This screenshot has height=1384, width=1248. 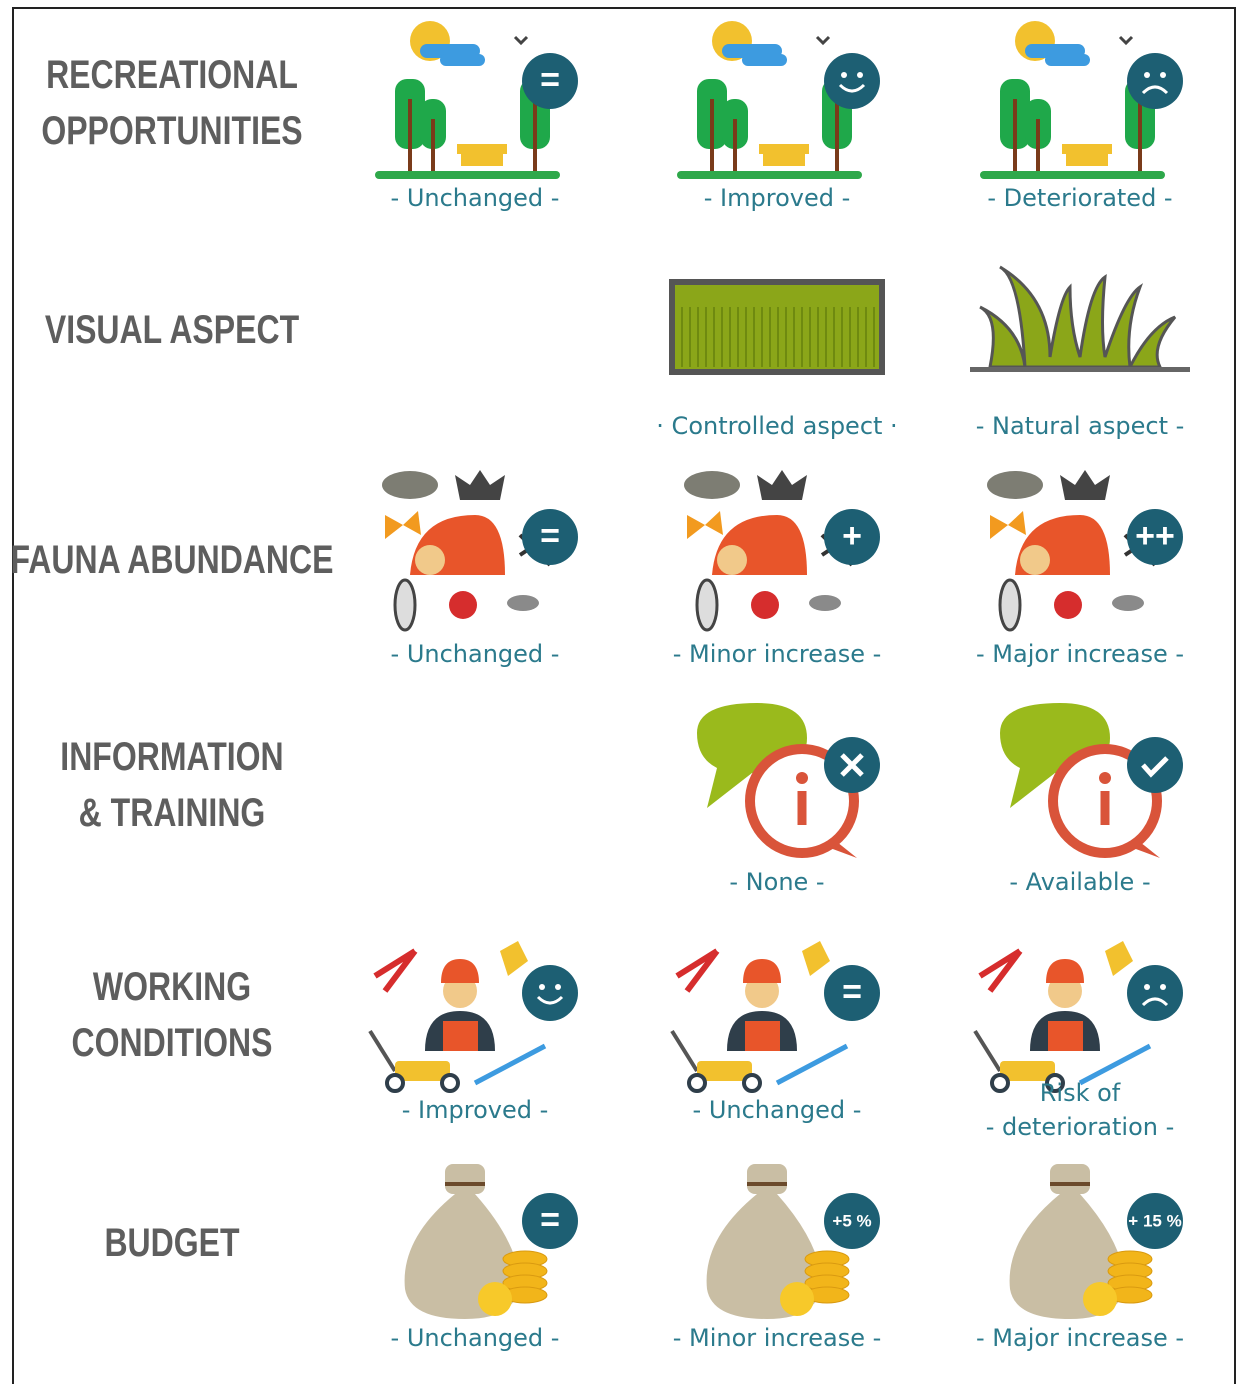 I want to click on info-tail, so click(x=839, y=848).